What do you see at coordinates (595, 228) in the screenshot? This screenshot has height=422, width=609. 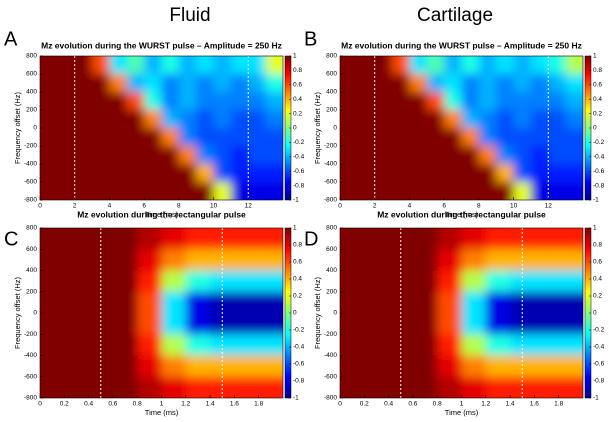 I see `colorbar-tick-label: 1` at bounding box center [595, 228].